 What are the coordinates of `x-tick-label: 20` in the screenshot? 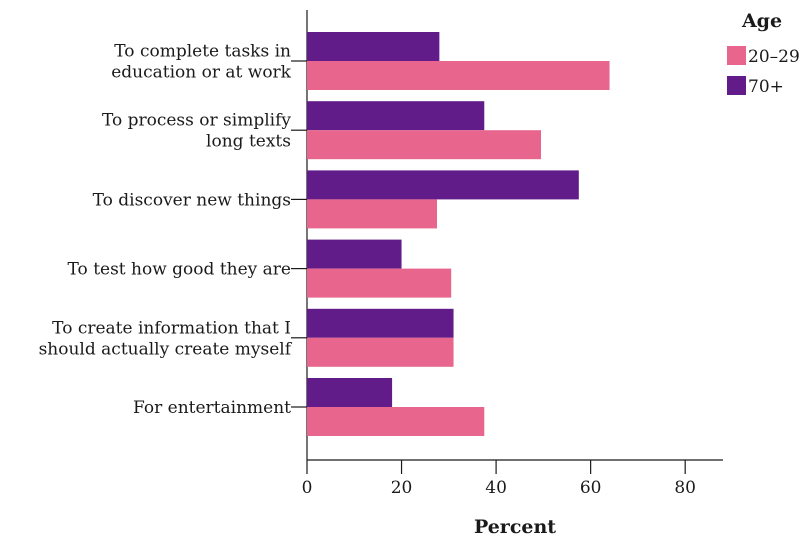 It's located at (402, 488).